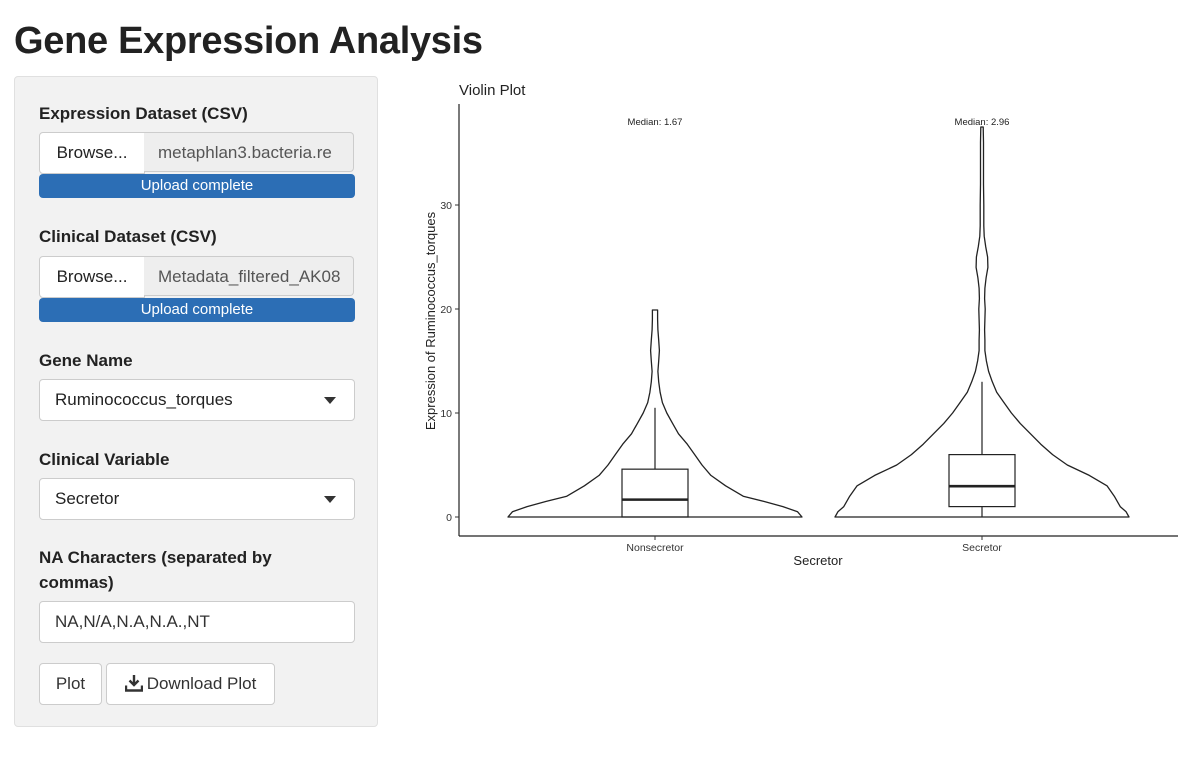 The width and height of the screenshot is (1198, 760). I want to click on x-tick-label: Secretor, so click(982, 548).